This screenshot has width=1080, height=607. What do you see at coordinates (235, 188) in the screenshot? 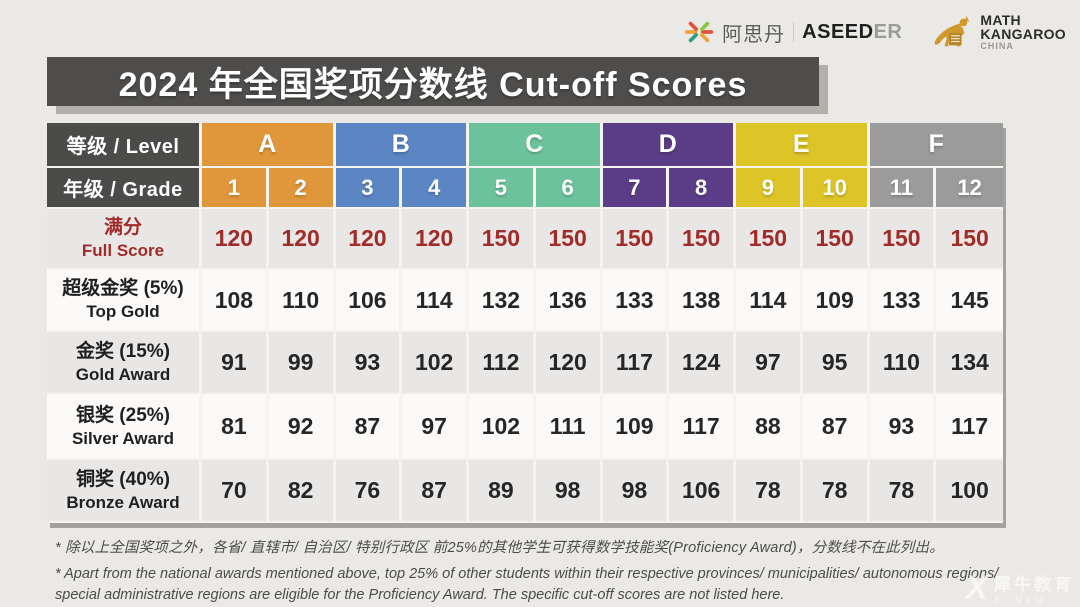
I see `grade-cell-1: 1` at bounding box center [235, 188].